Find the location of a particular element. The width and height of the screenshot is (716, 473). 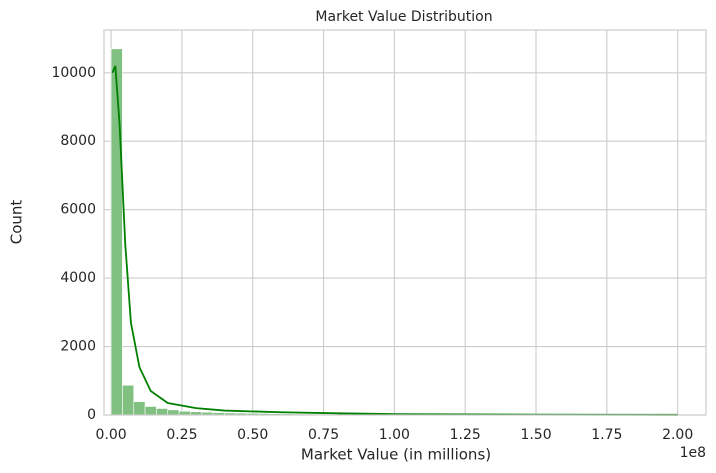

x-tick-label: 2.00 is located at coordinates (677, 435).